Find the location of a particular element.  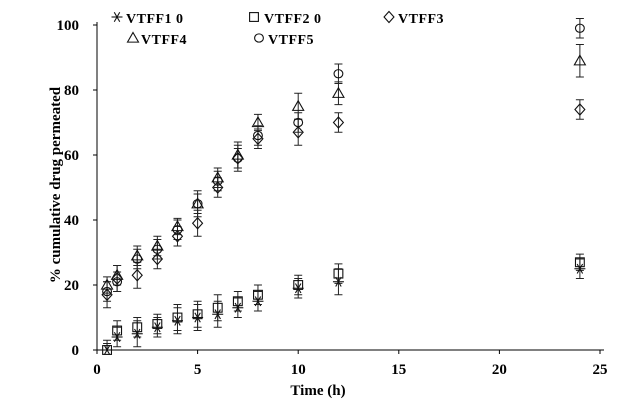

legend-item-vtff10: VTFF1 0 is located at coordinates (147, 19).